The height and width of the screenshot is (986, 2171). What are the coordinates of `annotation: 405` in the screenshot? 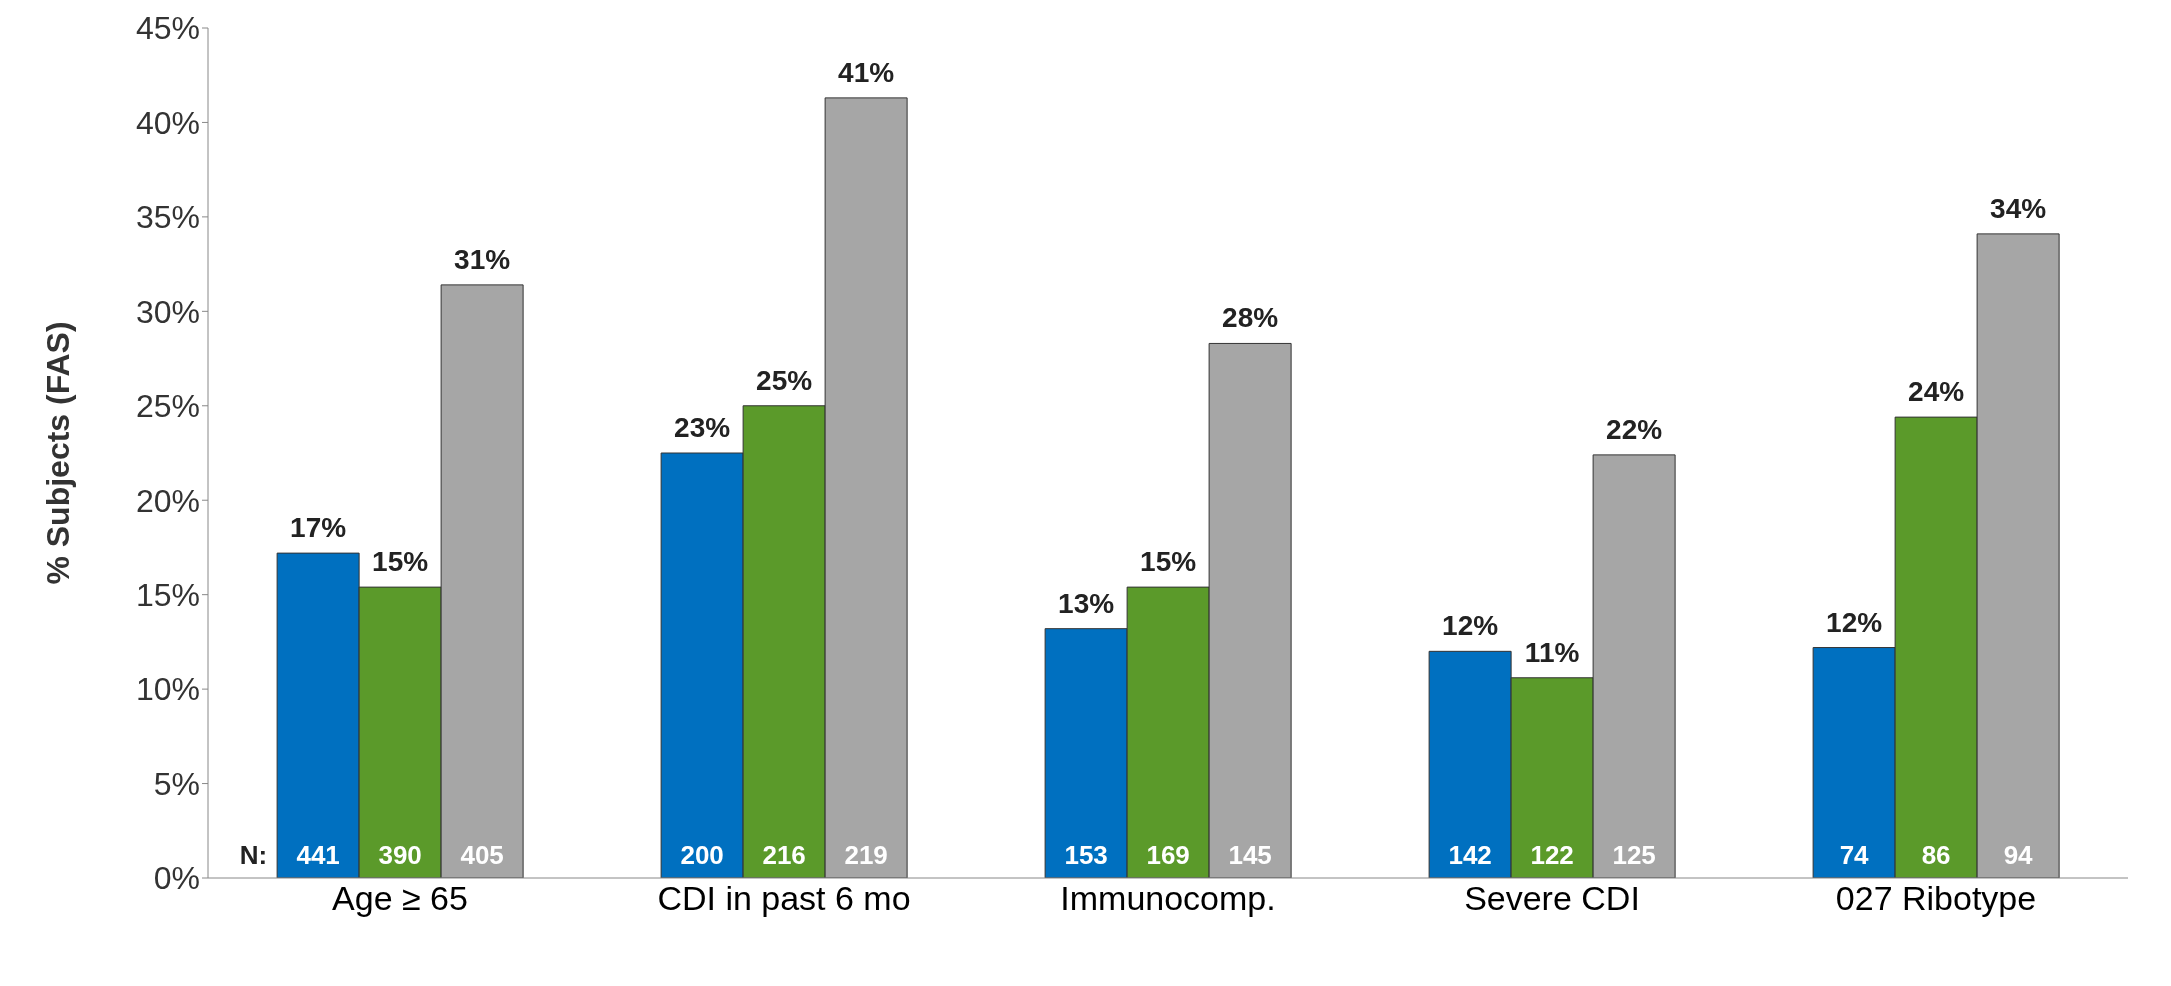 It's located at (482, 855).